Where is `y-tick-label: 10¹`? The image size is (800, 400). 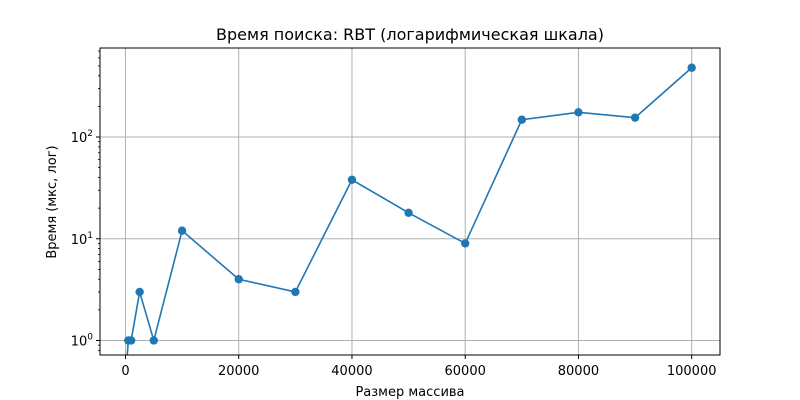 y-tick-label: 10¹ is located at coordinates (82, 239).